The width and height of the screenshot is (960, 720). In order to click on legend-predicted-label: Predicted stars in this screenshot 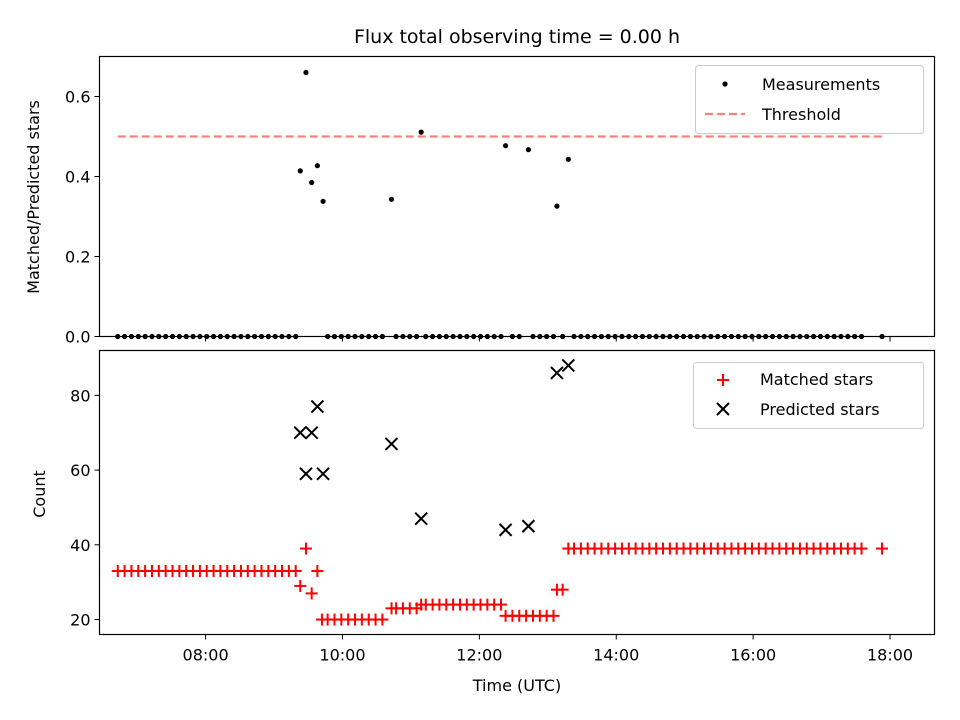, I will do `click(820, 409)`.